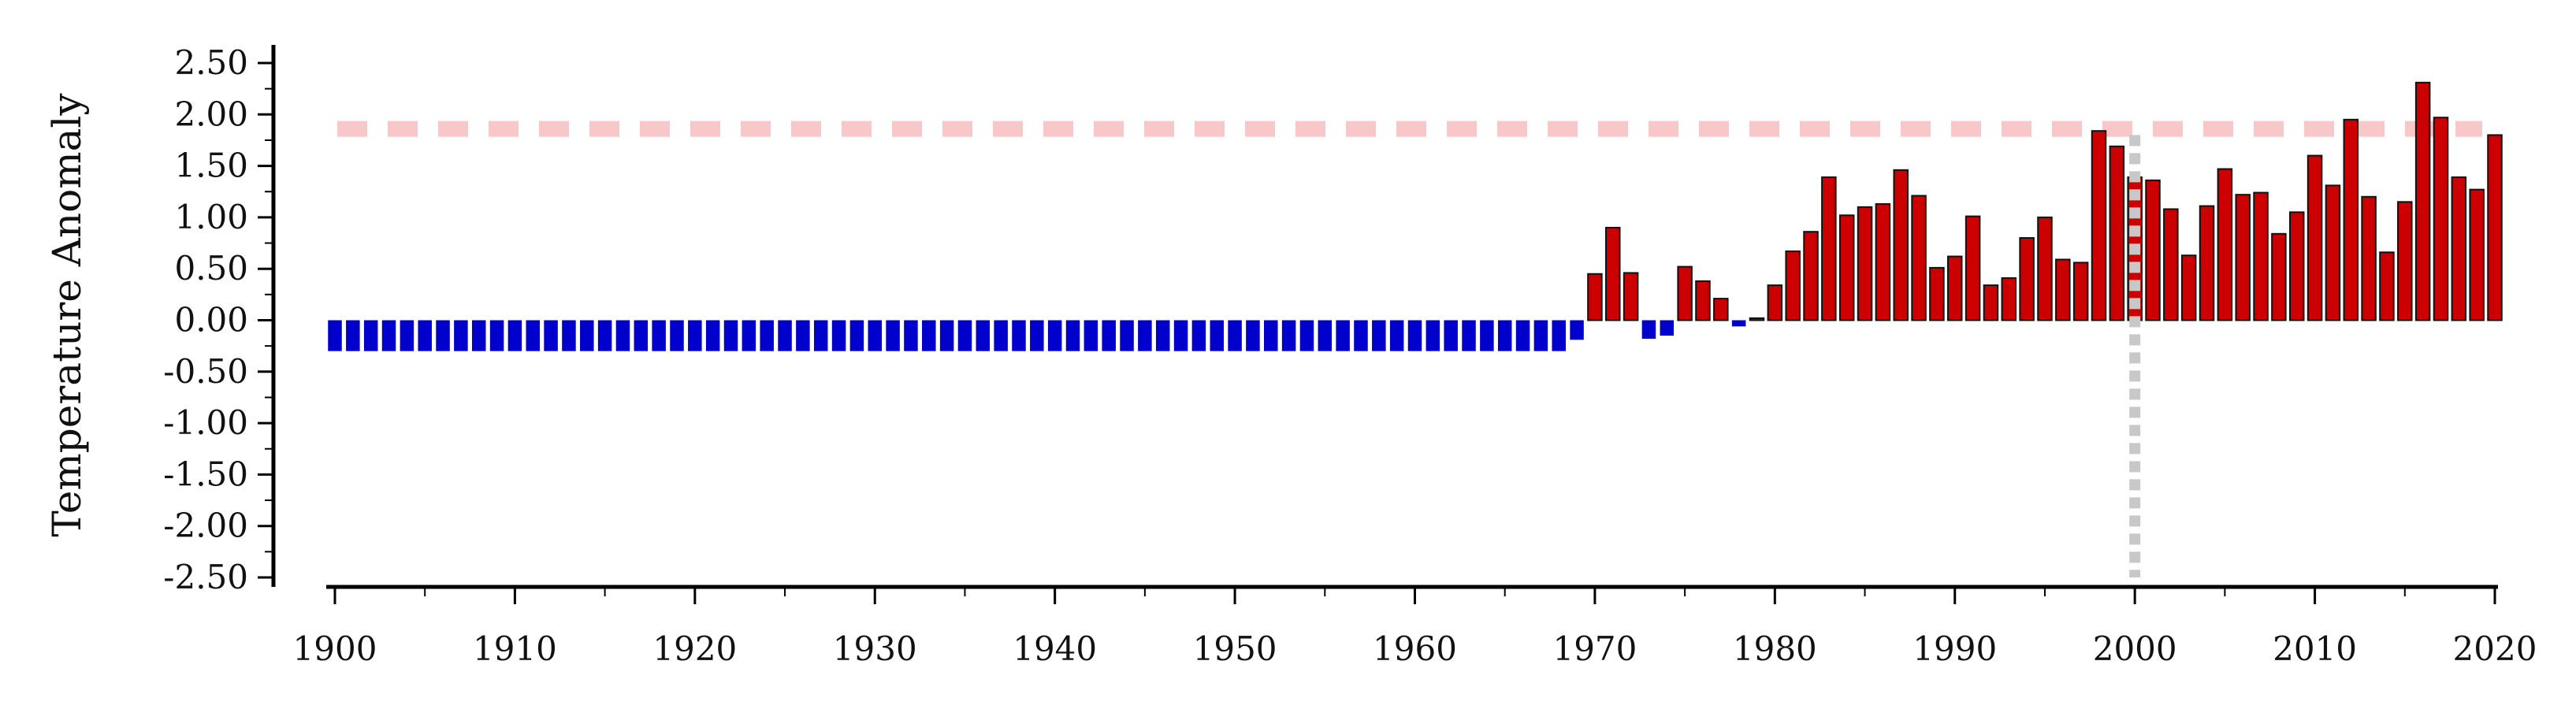  What do you see at coordinates (875, 335) in the screenshot?
I see `bar-1930` at bounding box center [875, 335].